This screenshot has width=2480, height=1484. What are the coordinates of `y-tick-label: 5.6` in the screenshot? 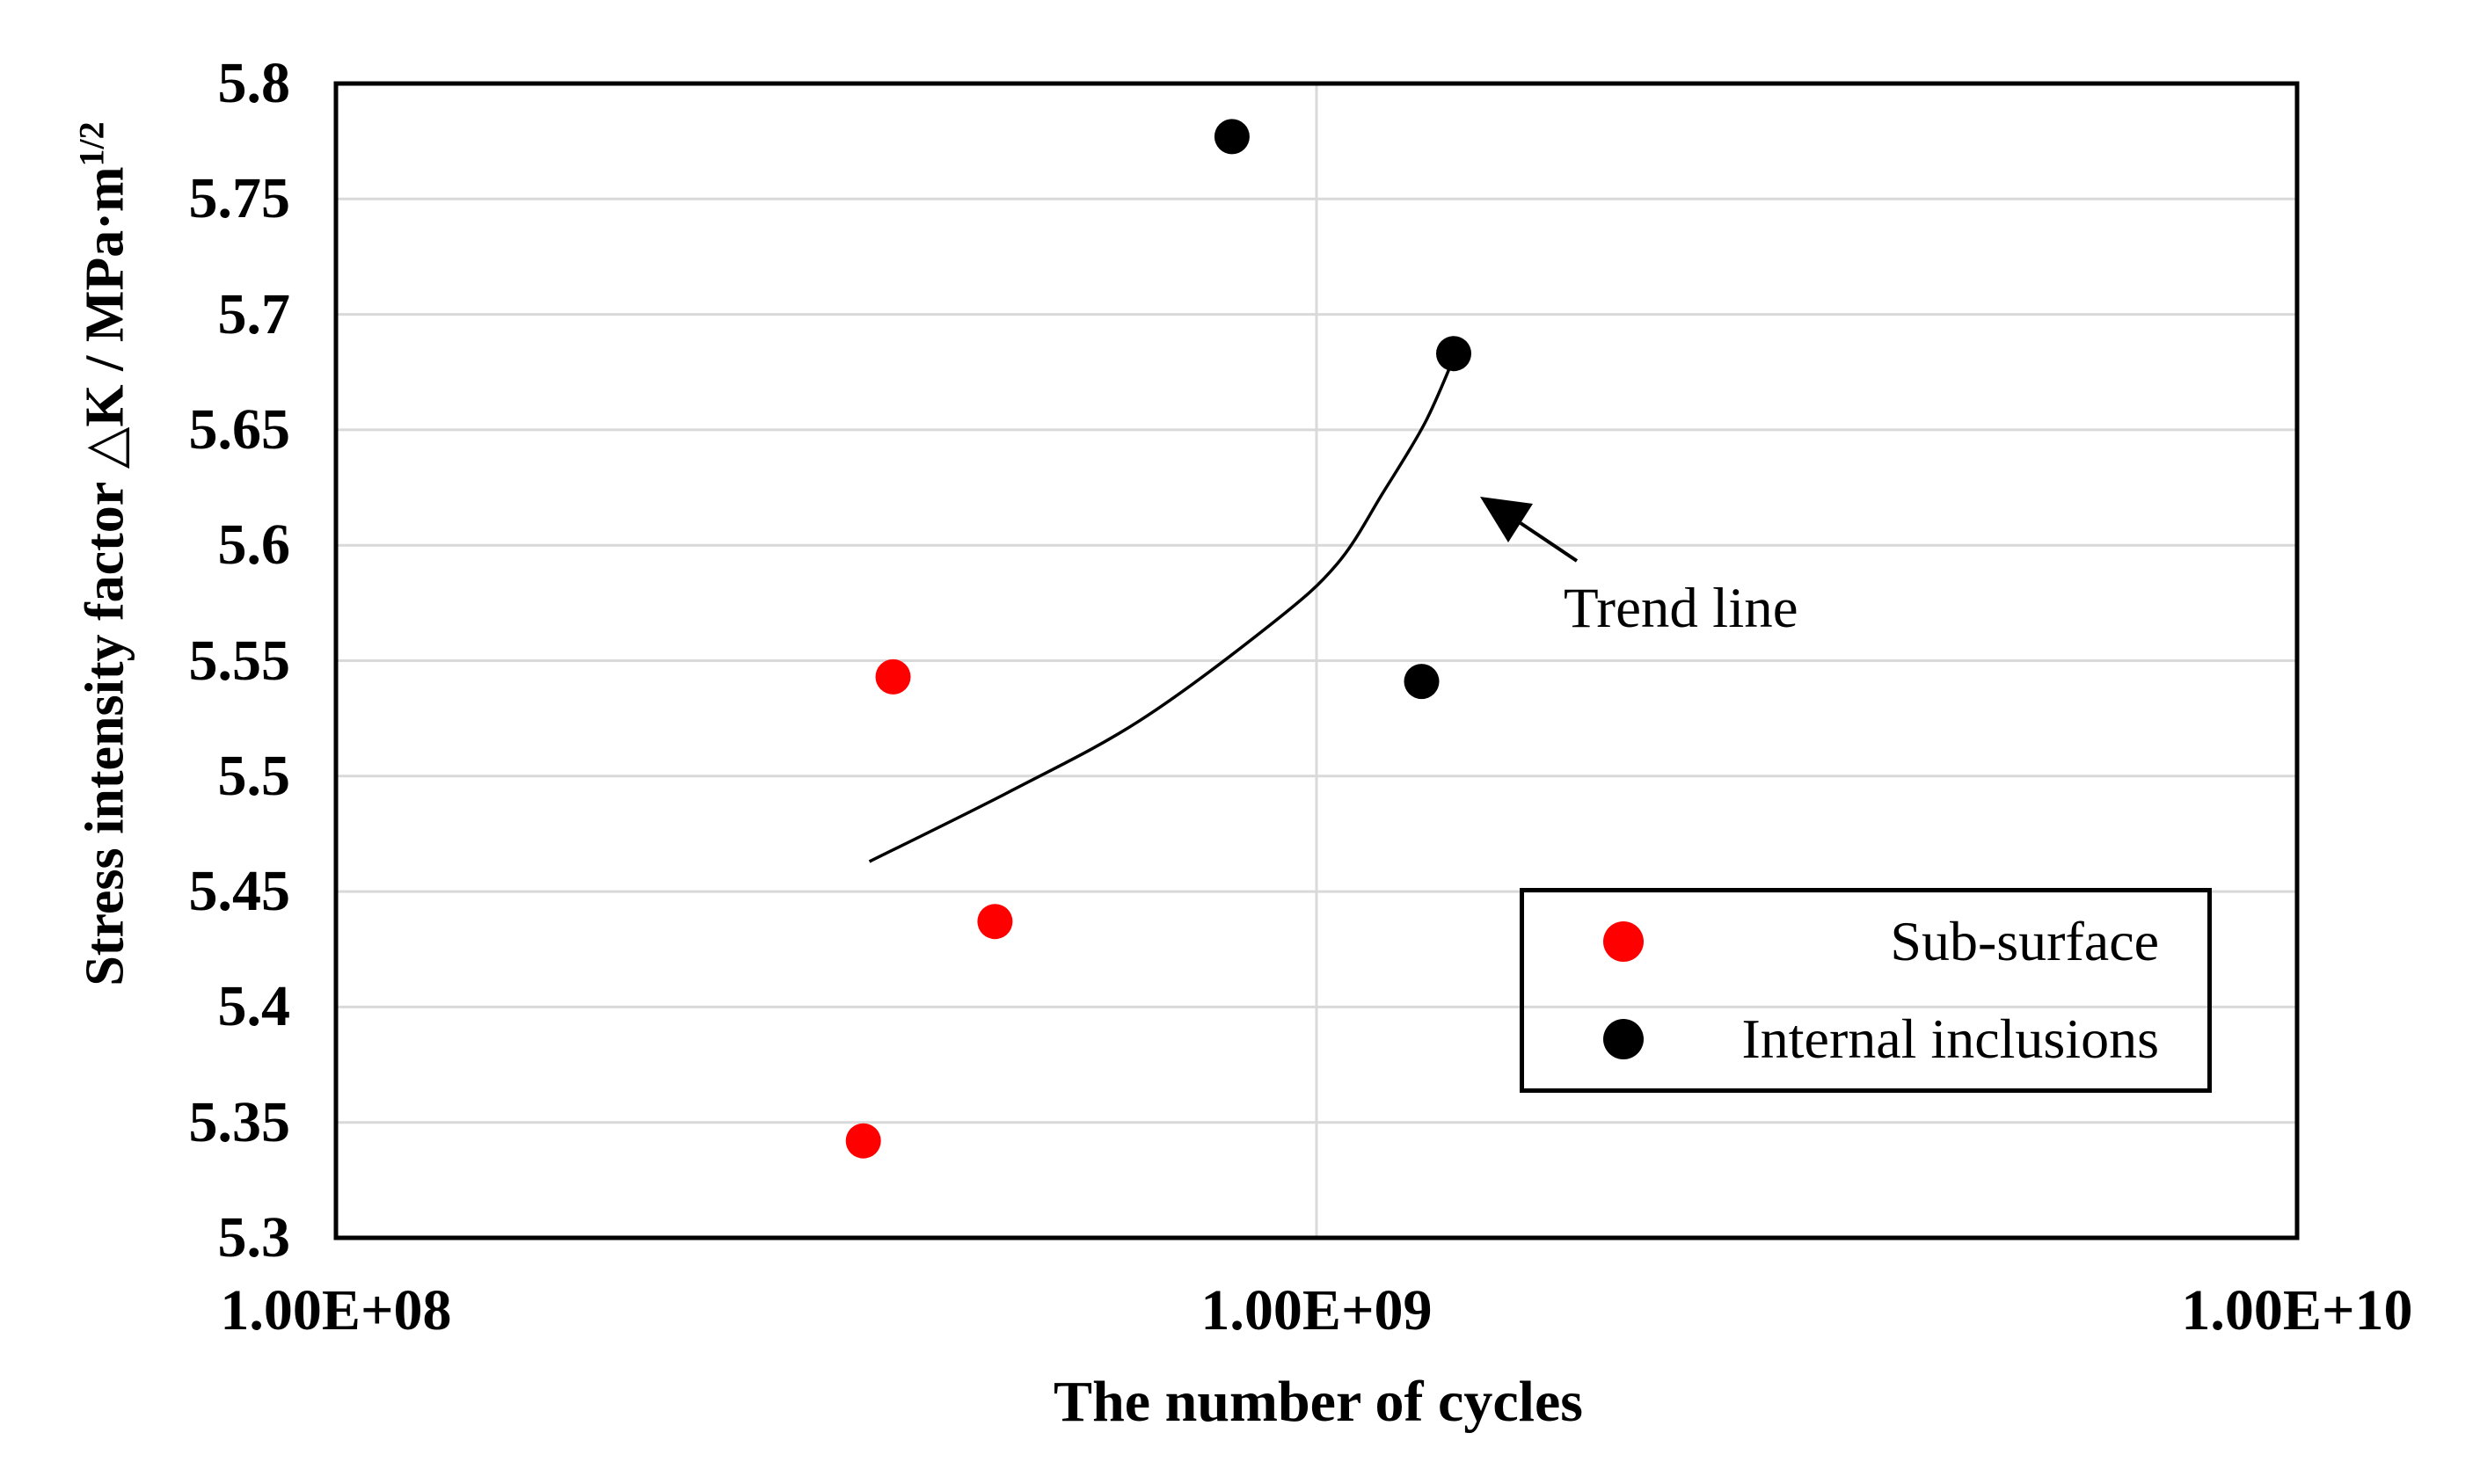 It's located at (254, 545).